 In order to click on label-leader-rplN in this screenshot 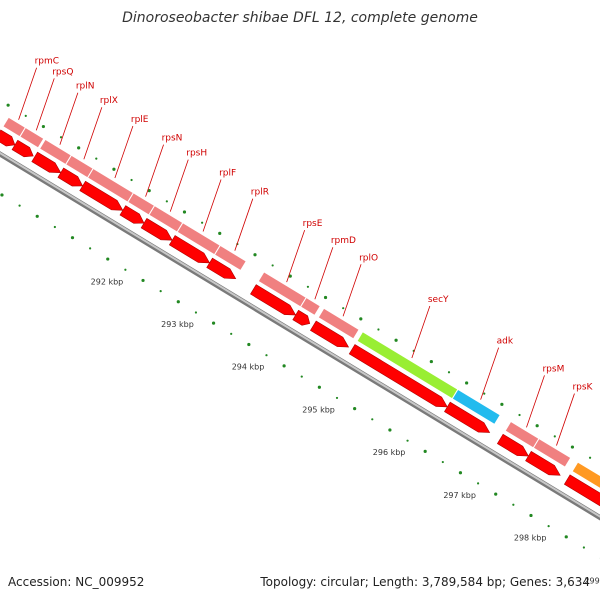, I will do `click(69, 118)`.